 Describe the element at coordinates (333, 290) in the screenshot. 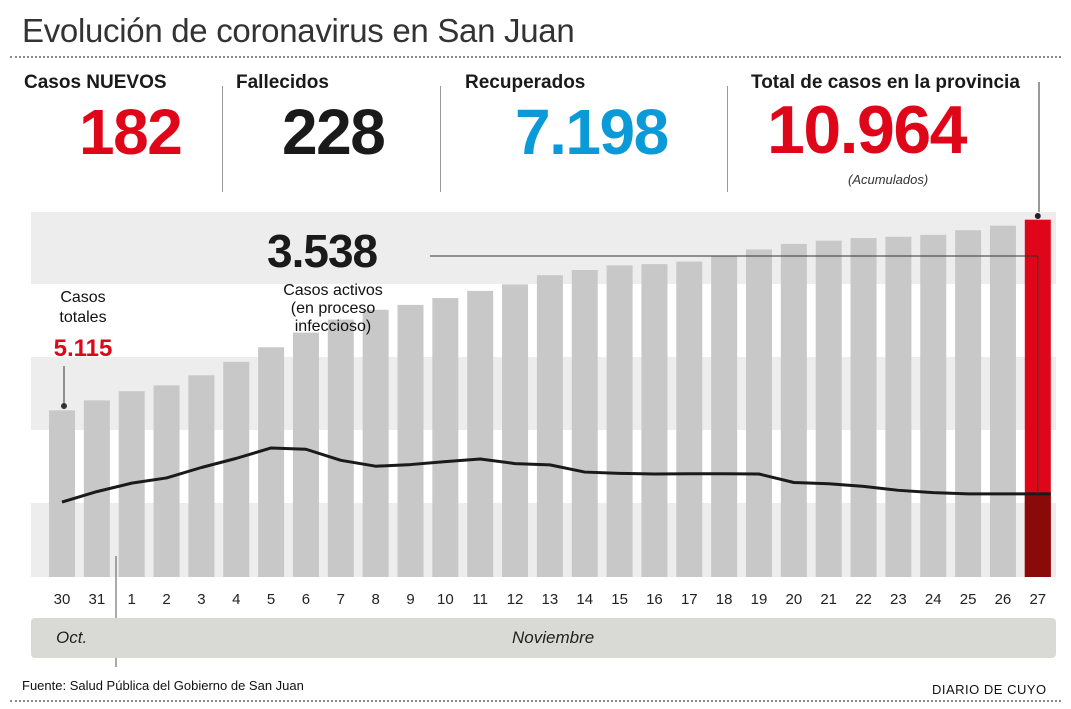

I see `annotation-activos-label: Casos activos` at that location.